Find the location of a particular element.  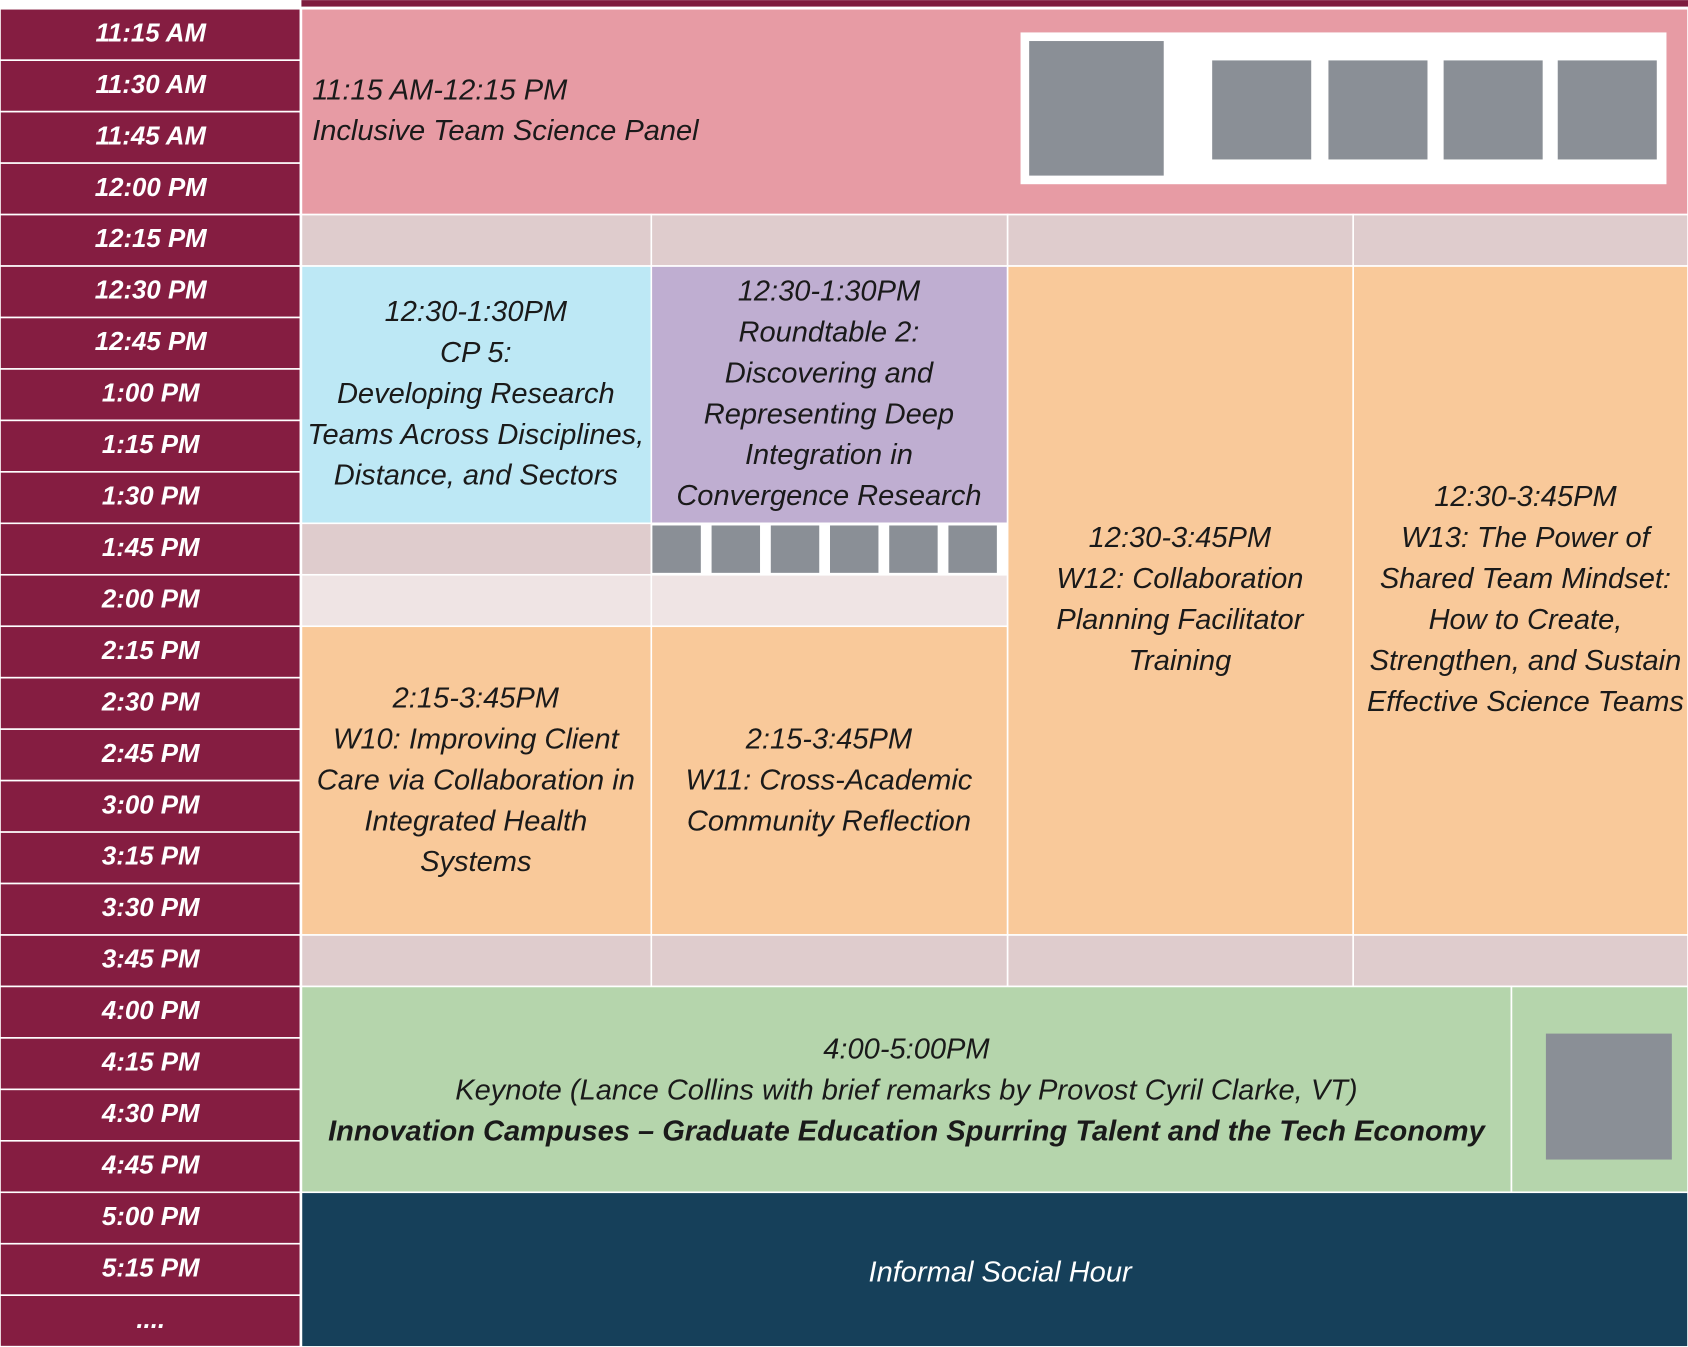

time-label: 3:45 PM is located at coordinates (151, 960).